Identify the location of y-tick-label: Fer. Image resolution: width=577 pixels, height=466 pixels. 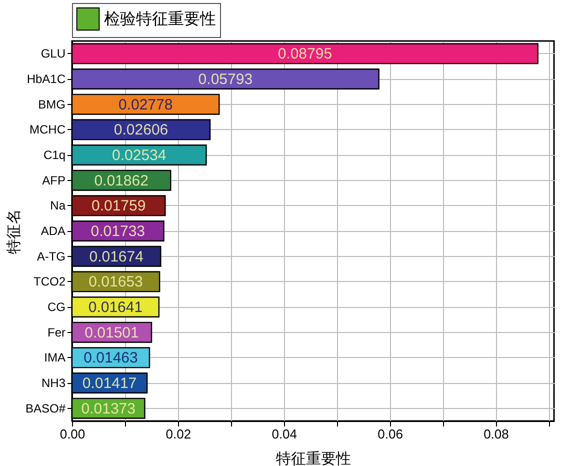
(57, 332).